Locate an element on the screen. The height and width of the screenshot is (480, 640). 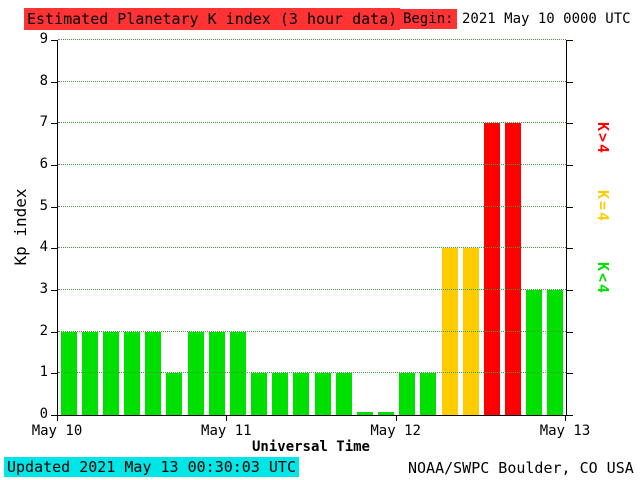
x-tick-label: May 12 is located at coordinates (395, 431).